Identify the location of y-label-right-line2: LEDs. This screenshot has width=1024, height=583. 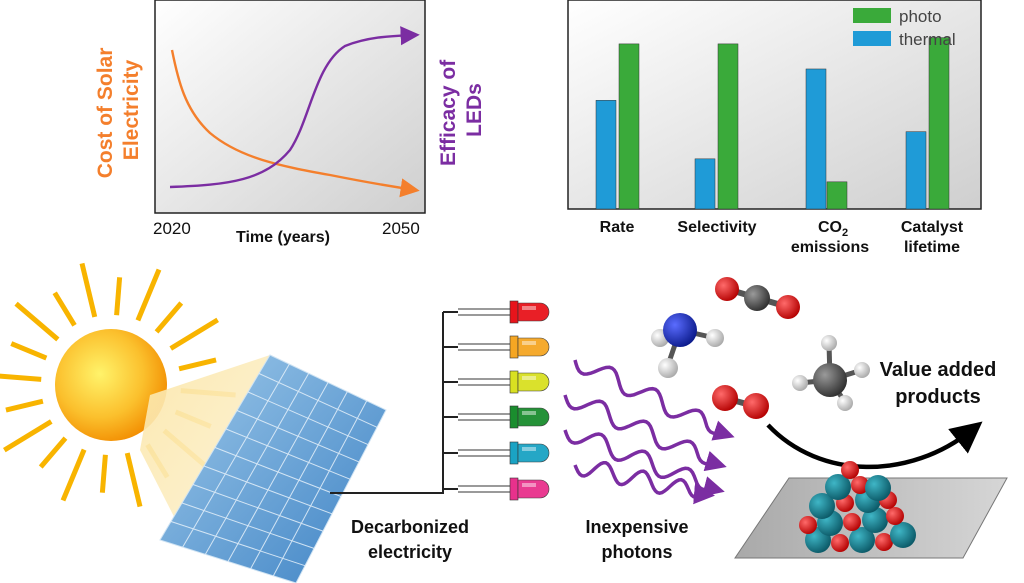
(474, 110).